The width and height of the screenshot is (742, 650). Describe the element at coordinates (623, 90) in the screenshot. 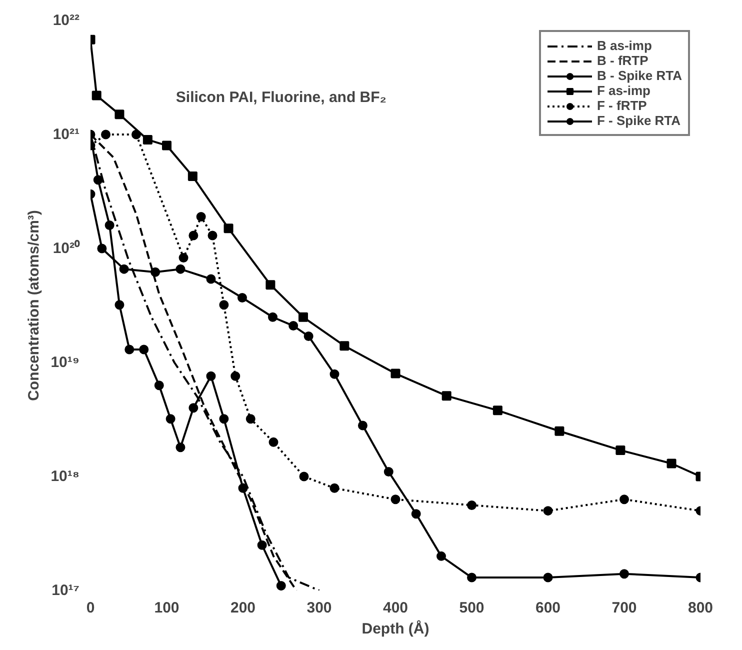

I see `legend-label: F as-imp` at that location.